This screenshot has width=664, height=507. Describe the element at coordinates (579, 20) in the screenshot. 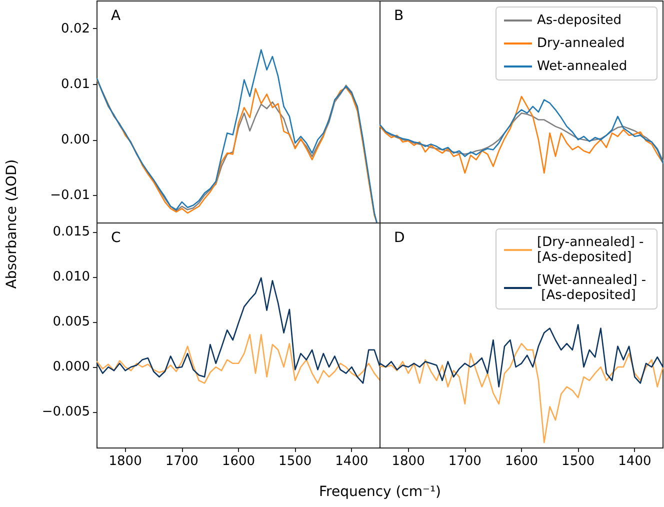

I see `legend-label: As-deposited` at that location.